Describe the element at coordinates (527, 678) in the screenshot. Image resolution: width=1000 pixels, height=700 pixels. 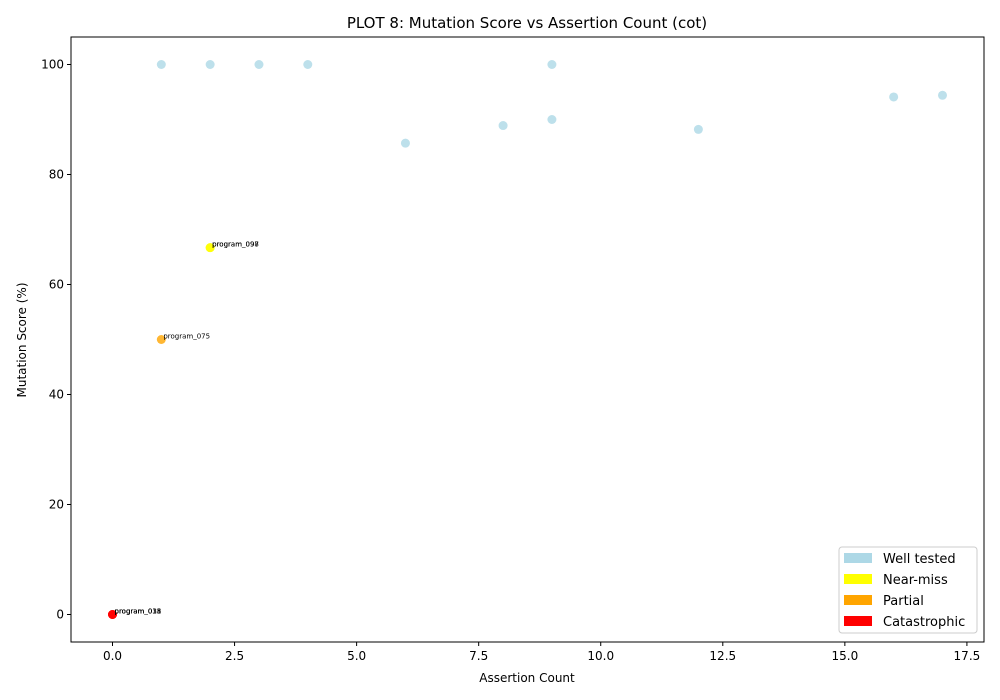
I see `x-axis-label: Assertion Count` at that location.